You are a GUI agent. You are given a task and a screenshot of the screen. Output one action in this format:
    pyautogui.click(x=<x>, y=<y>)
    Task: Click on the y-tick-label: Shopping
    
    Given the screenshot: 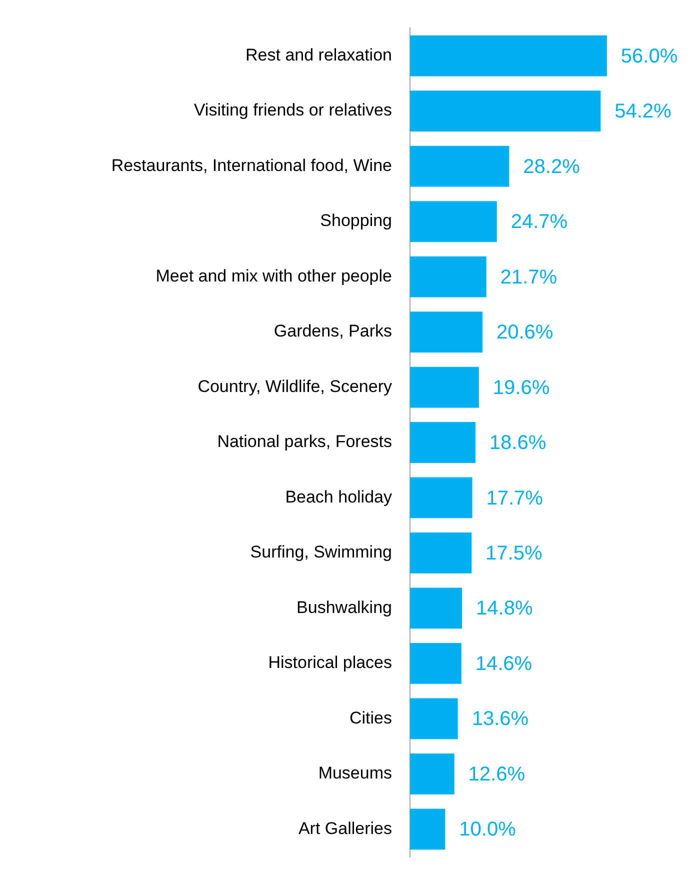 What is the action you would take?
    pyautogui.click(x=356, y=220)
    